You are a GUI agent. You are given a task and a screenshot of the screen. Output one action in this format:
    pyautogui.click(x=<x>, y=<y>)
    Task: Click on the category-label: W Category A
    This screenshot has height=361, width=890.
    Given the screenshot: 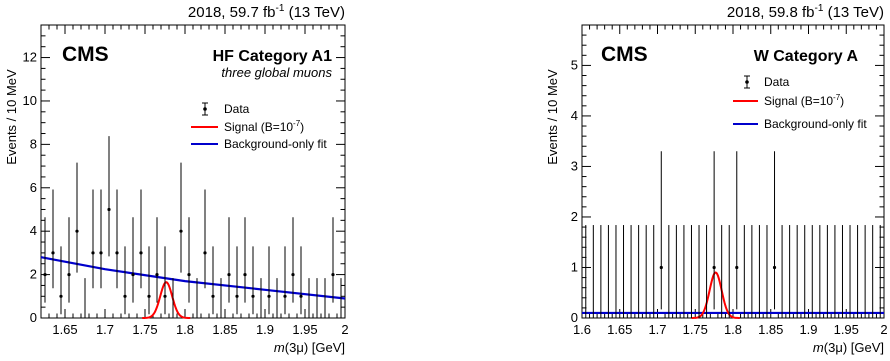 What is the action you would take?
    pyautogui.click(x=806, y=56)
    